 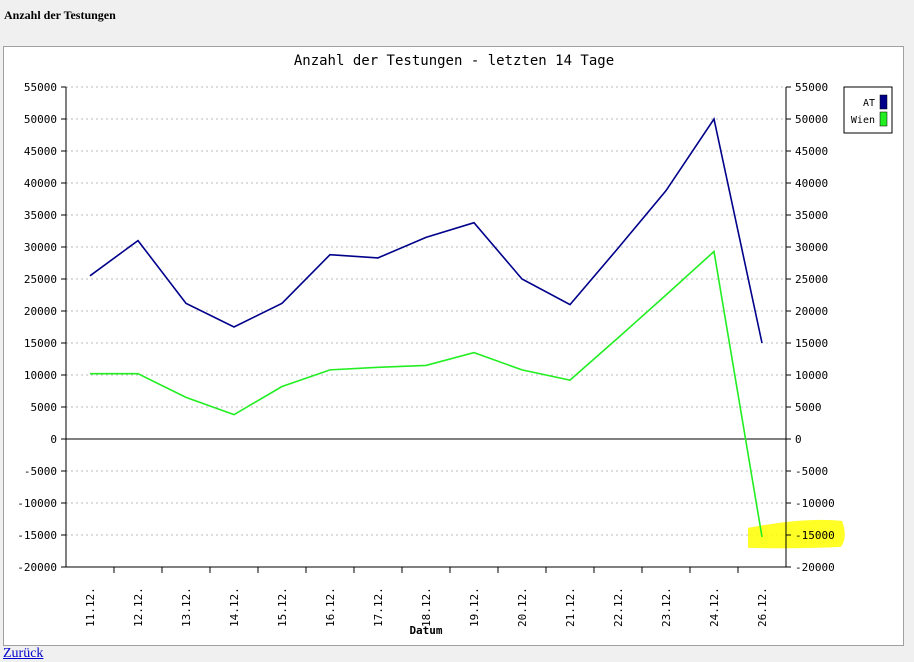 I want to click on chart-title: Anzahl der Testungen - letzten 14 Tage, so click(x=454, y=61).